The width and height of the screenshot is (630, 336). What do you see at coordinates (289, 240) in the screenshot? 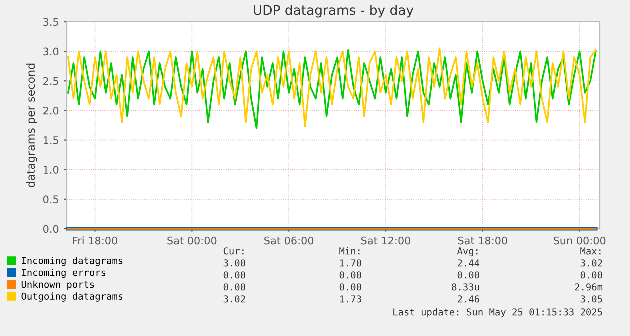
I see `x-tick-label: Sat 06:00` at bounding box center [289, 240].